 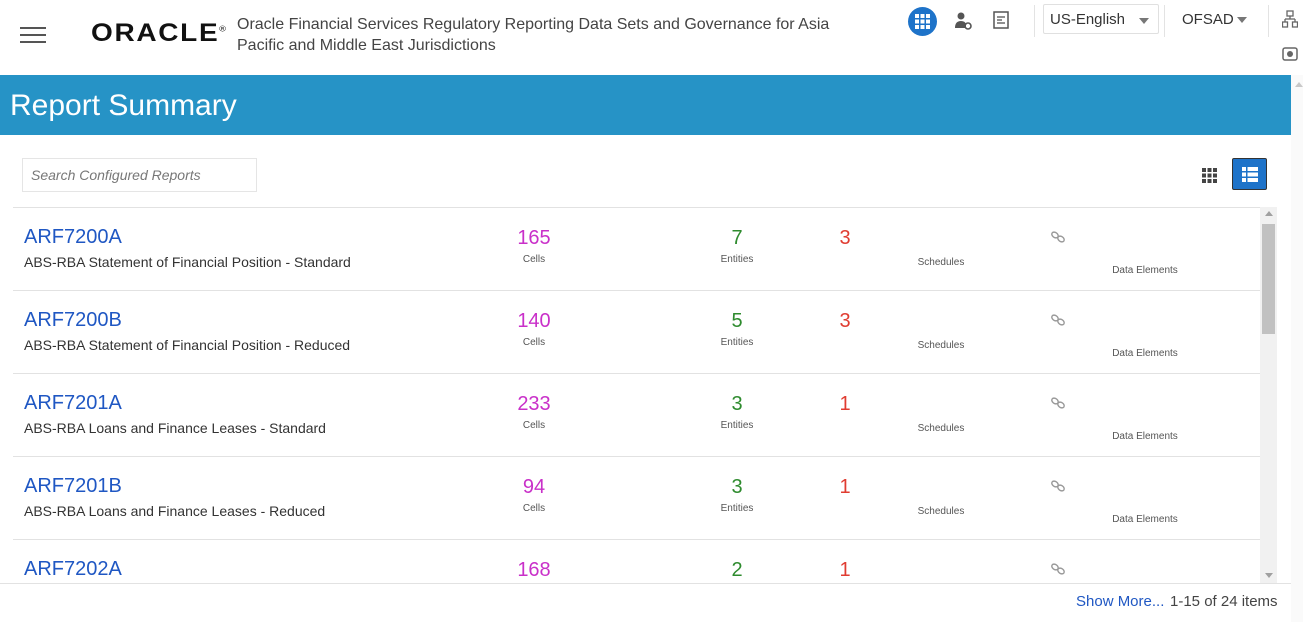 What do you see at coordinates (1208, 19) in the screenshot?
I see `user-name: OFSAD` at bounding box center [1208, 19].